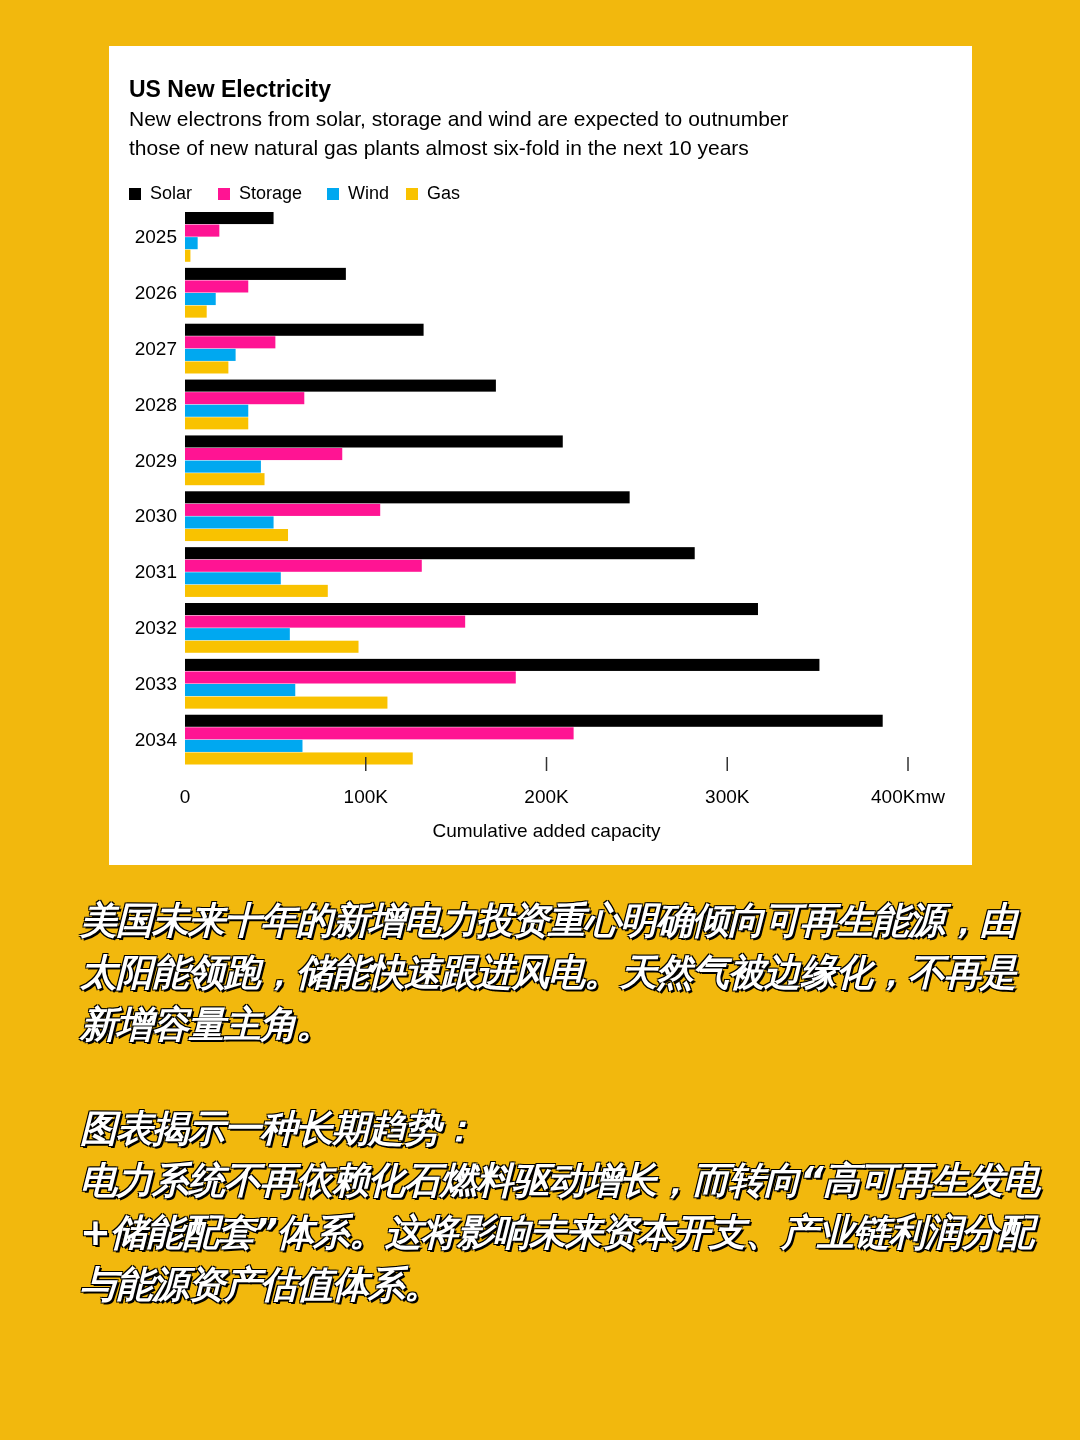  Describe the element at coordinates (278, 1129) in the screenshot. I see `text: 图表揭示一种长期趋势：` at that location.